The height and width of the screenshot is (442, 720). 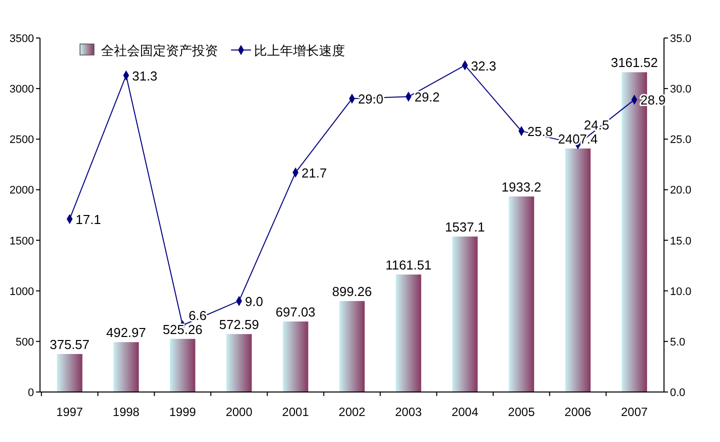 What do you see at coordinates (159, 51) in the screenshot?
I see `legend-label: 全社会固定资产投资` at bounding box center [159, 51].